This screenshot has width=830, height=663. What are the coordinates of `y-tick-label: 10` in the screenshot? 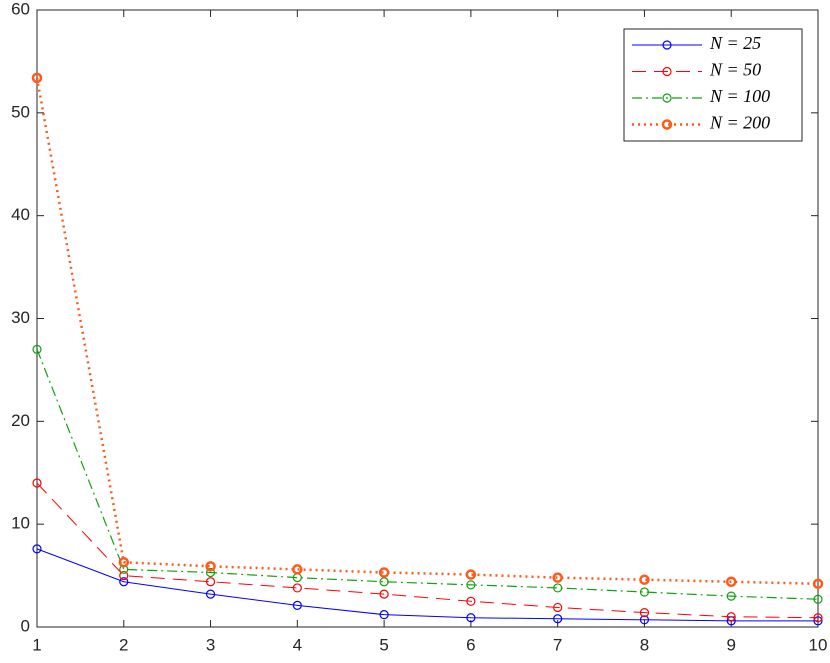 It's located at (20, 523).